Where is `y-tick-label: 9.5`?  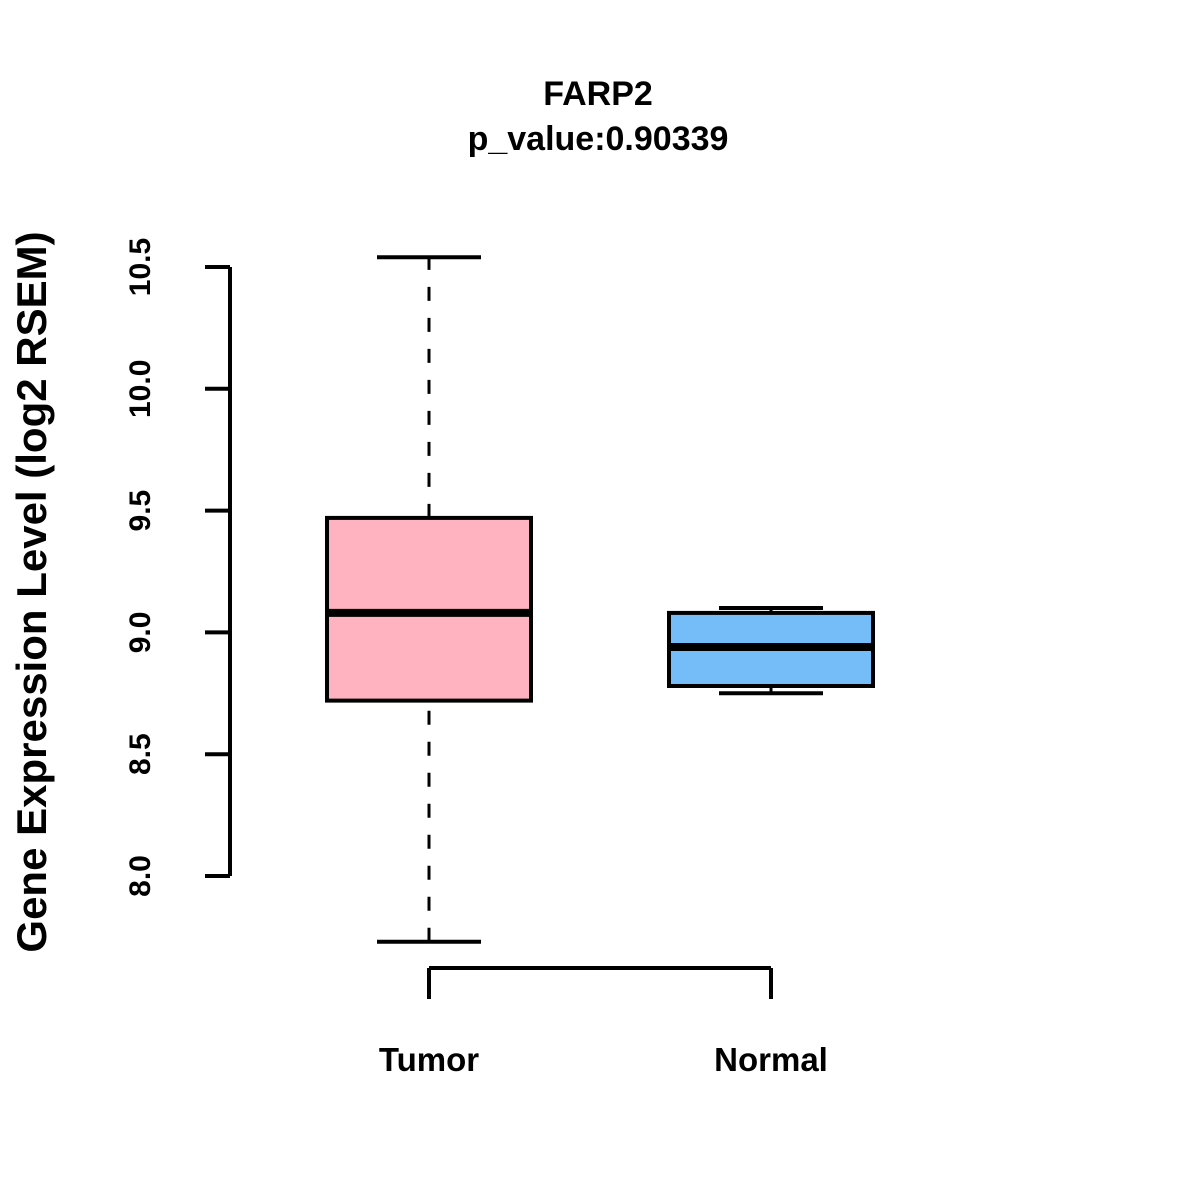
y-tick-label: 9.5 is located at coordinates (140, 511).